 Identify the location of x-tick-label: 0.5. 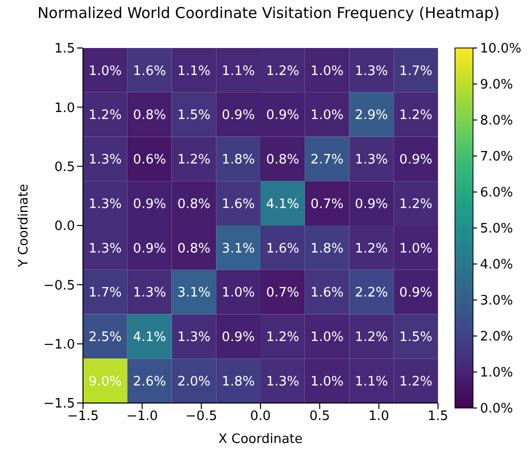
(319, 416).